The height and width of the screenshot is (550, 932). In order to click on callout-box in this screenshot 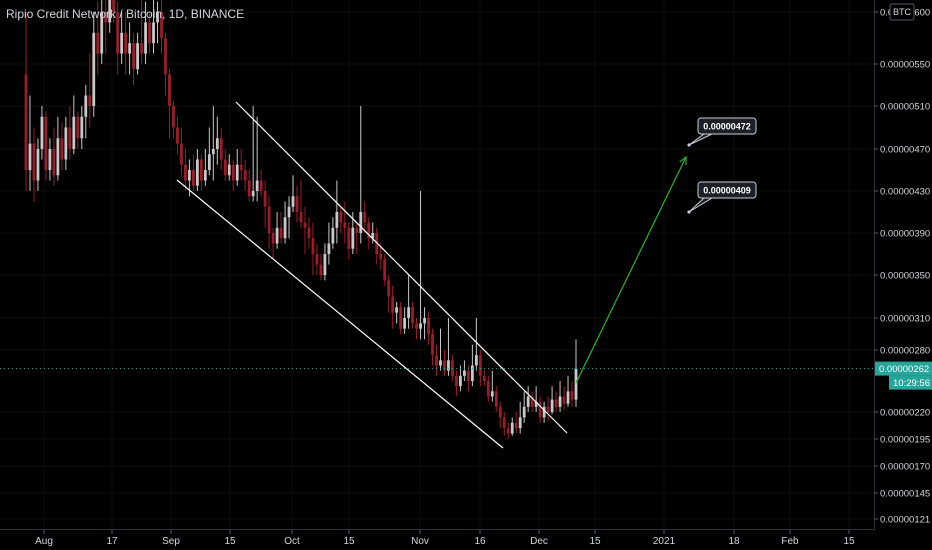, I will do `click(727, 190)`.